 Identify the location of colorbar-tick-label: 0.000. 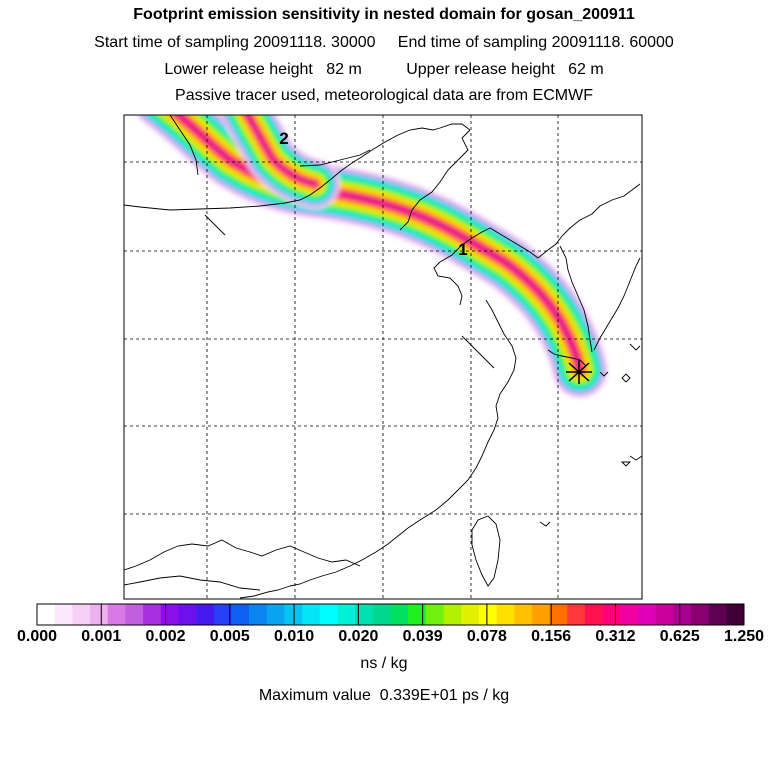
(37, 636).